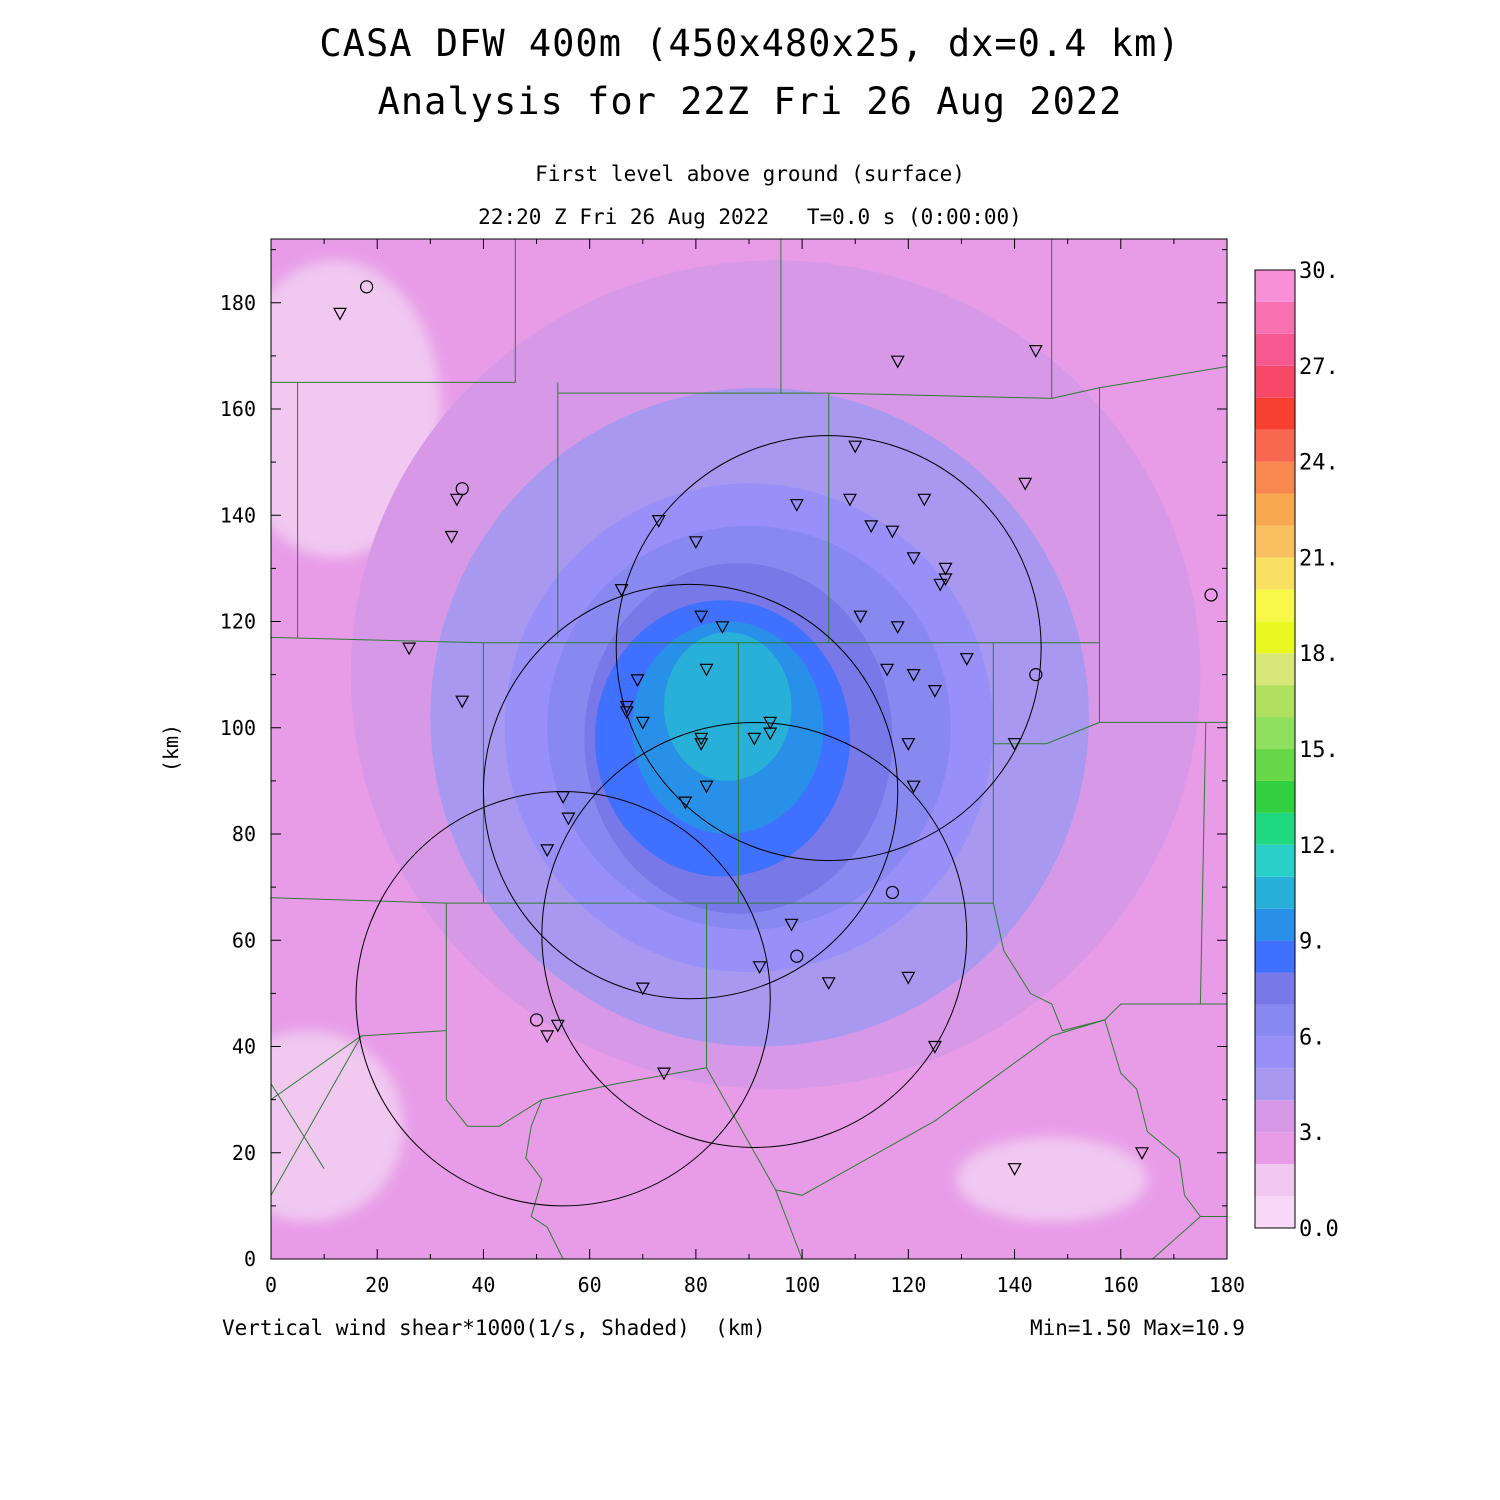  Describe the element at coordinates (238, 622) in the screenshot. I see `y-tick-label: 120` at that location.